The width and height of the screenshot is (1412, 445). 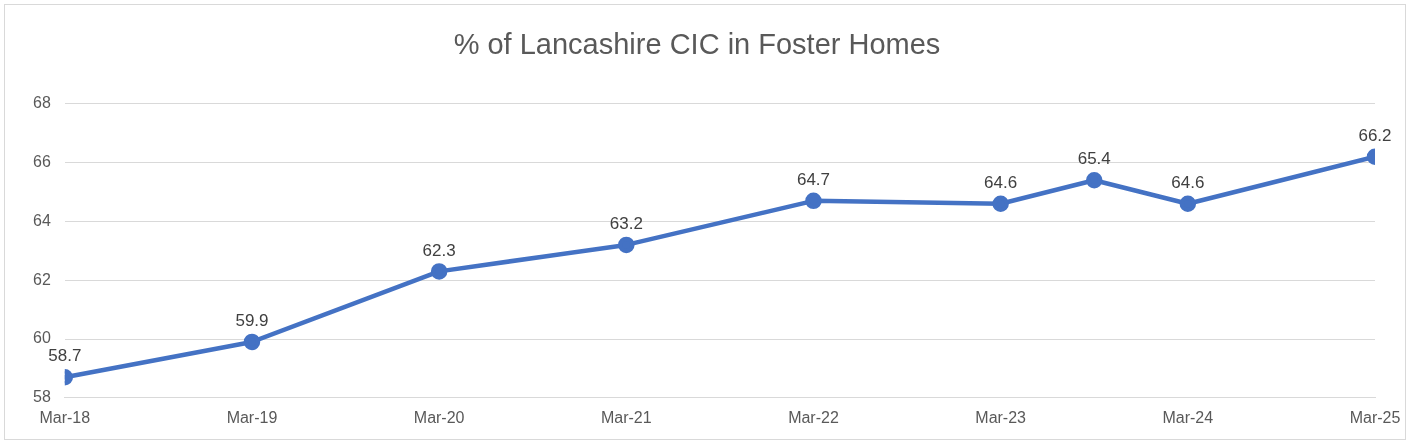 What do you see at coordinates (626, 224) in the screenshot?
I see `data-label: 63.2` at bounding box center [626, 224].